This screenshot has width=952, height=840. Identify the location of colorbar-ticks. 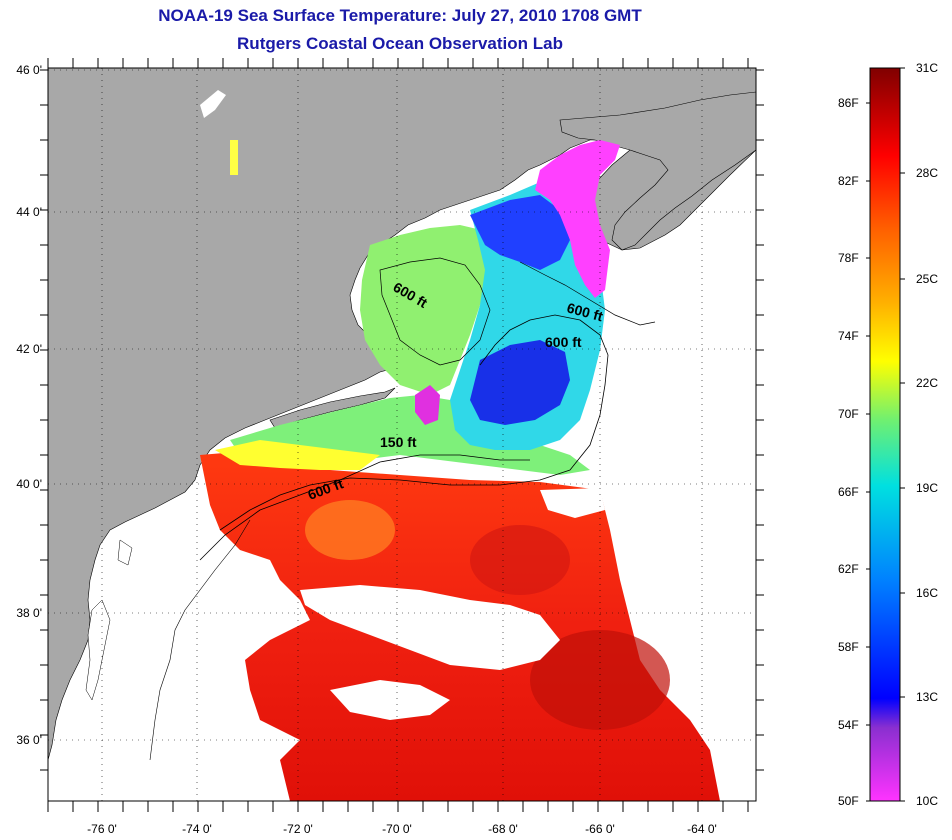
(885, 434).